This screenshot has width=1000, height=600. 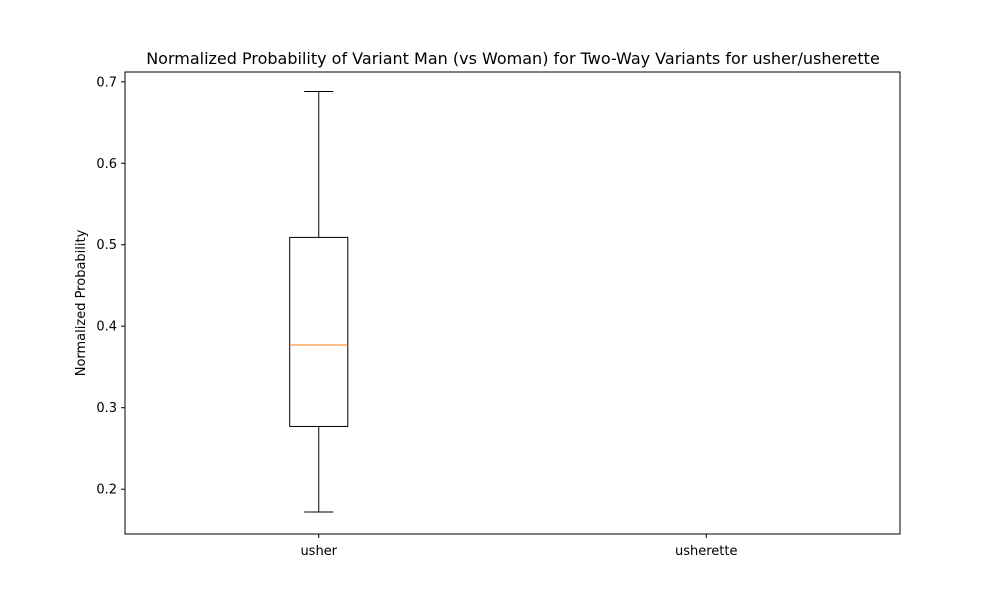 What do you see at coordinates (319, 331) in the screenshot?
I see `iqr-box` at bounding box center [319, 331].